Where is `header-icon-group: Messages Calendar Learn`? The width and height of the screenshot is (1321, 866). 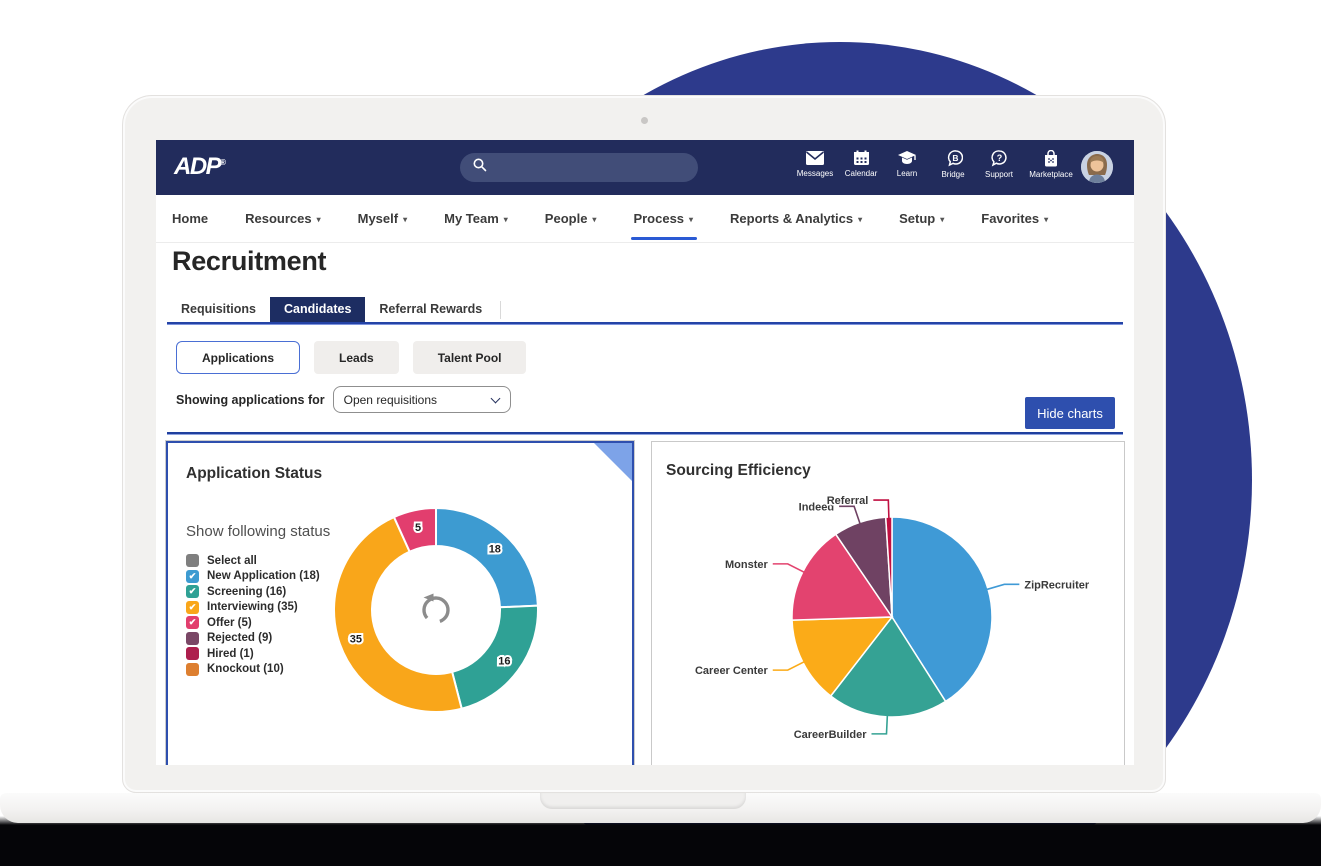
header-icon-group: Messages Calendar Learn is located at coordinates (936, 162).